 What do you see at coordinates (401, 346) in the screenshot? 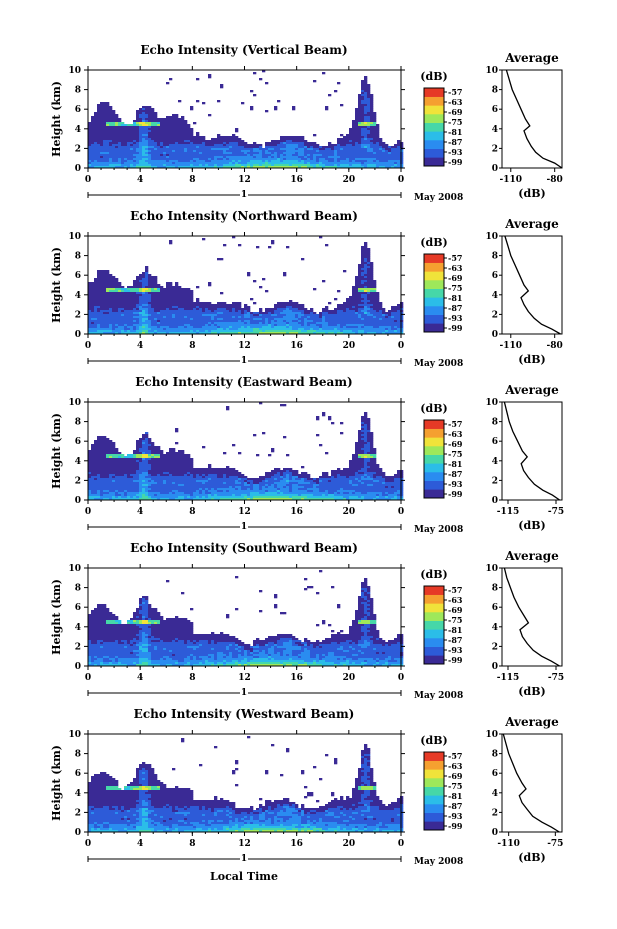
I see `x-tick-label: 0` at bounding box center [401, 346].